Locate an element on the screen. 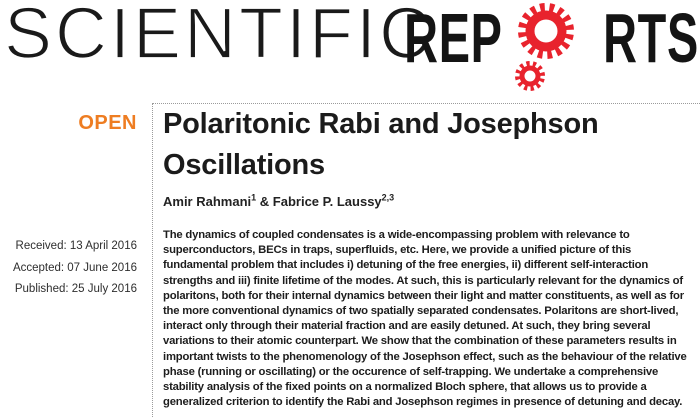 This screenshot has height=417, width=700. journal-name-bold: REP RTS is located at coordinates (551, 38).